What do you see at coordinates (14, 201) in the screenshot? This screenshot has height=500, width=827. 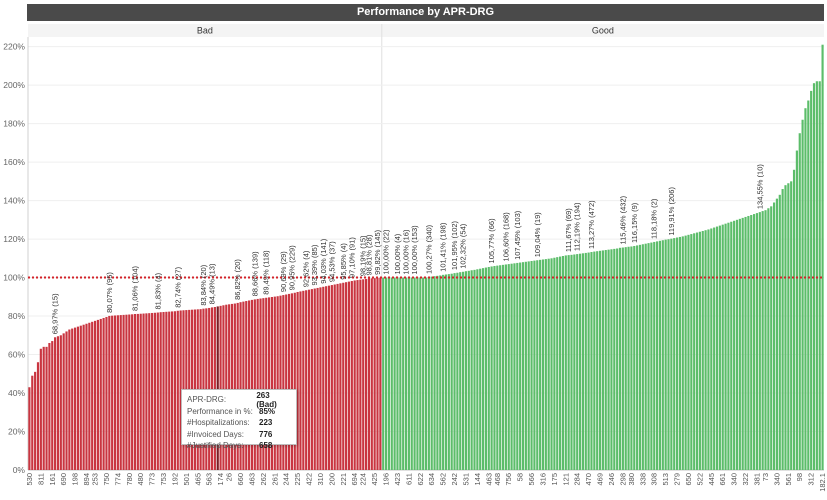 I see `y-tick-label: 140%` at bounding box center [14, 201].